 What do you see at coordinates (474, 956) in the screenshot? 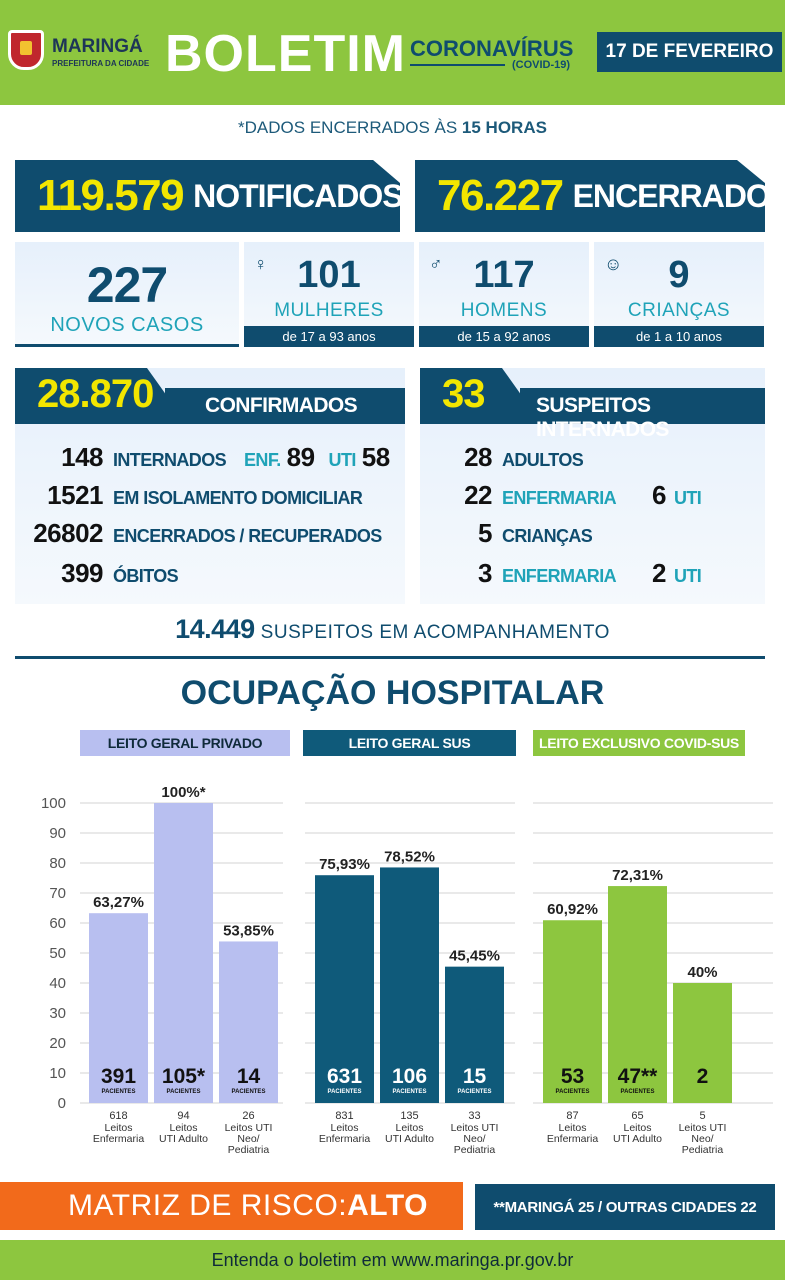
I see `bar-value-label: 45,45%` at bounding box center [474, 956].